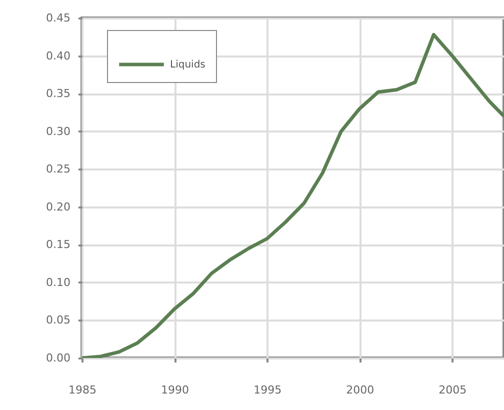 The image size is (504, 410). I want to click on legend-label: Liquids, so click(188, 65).